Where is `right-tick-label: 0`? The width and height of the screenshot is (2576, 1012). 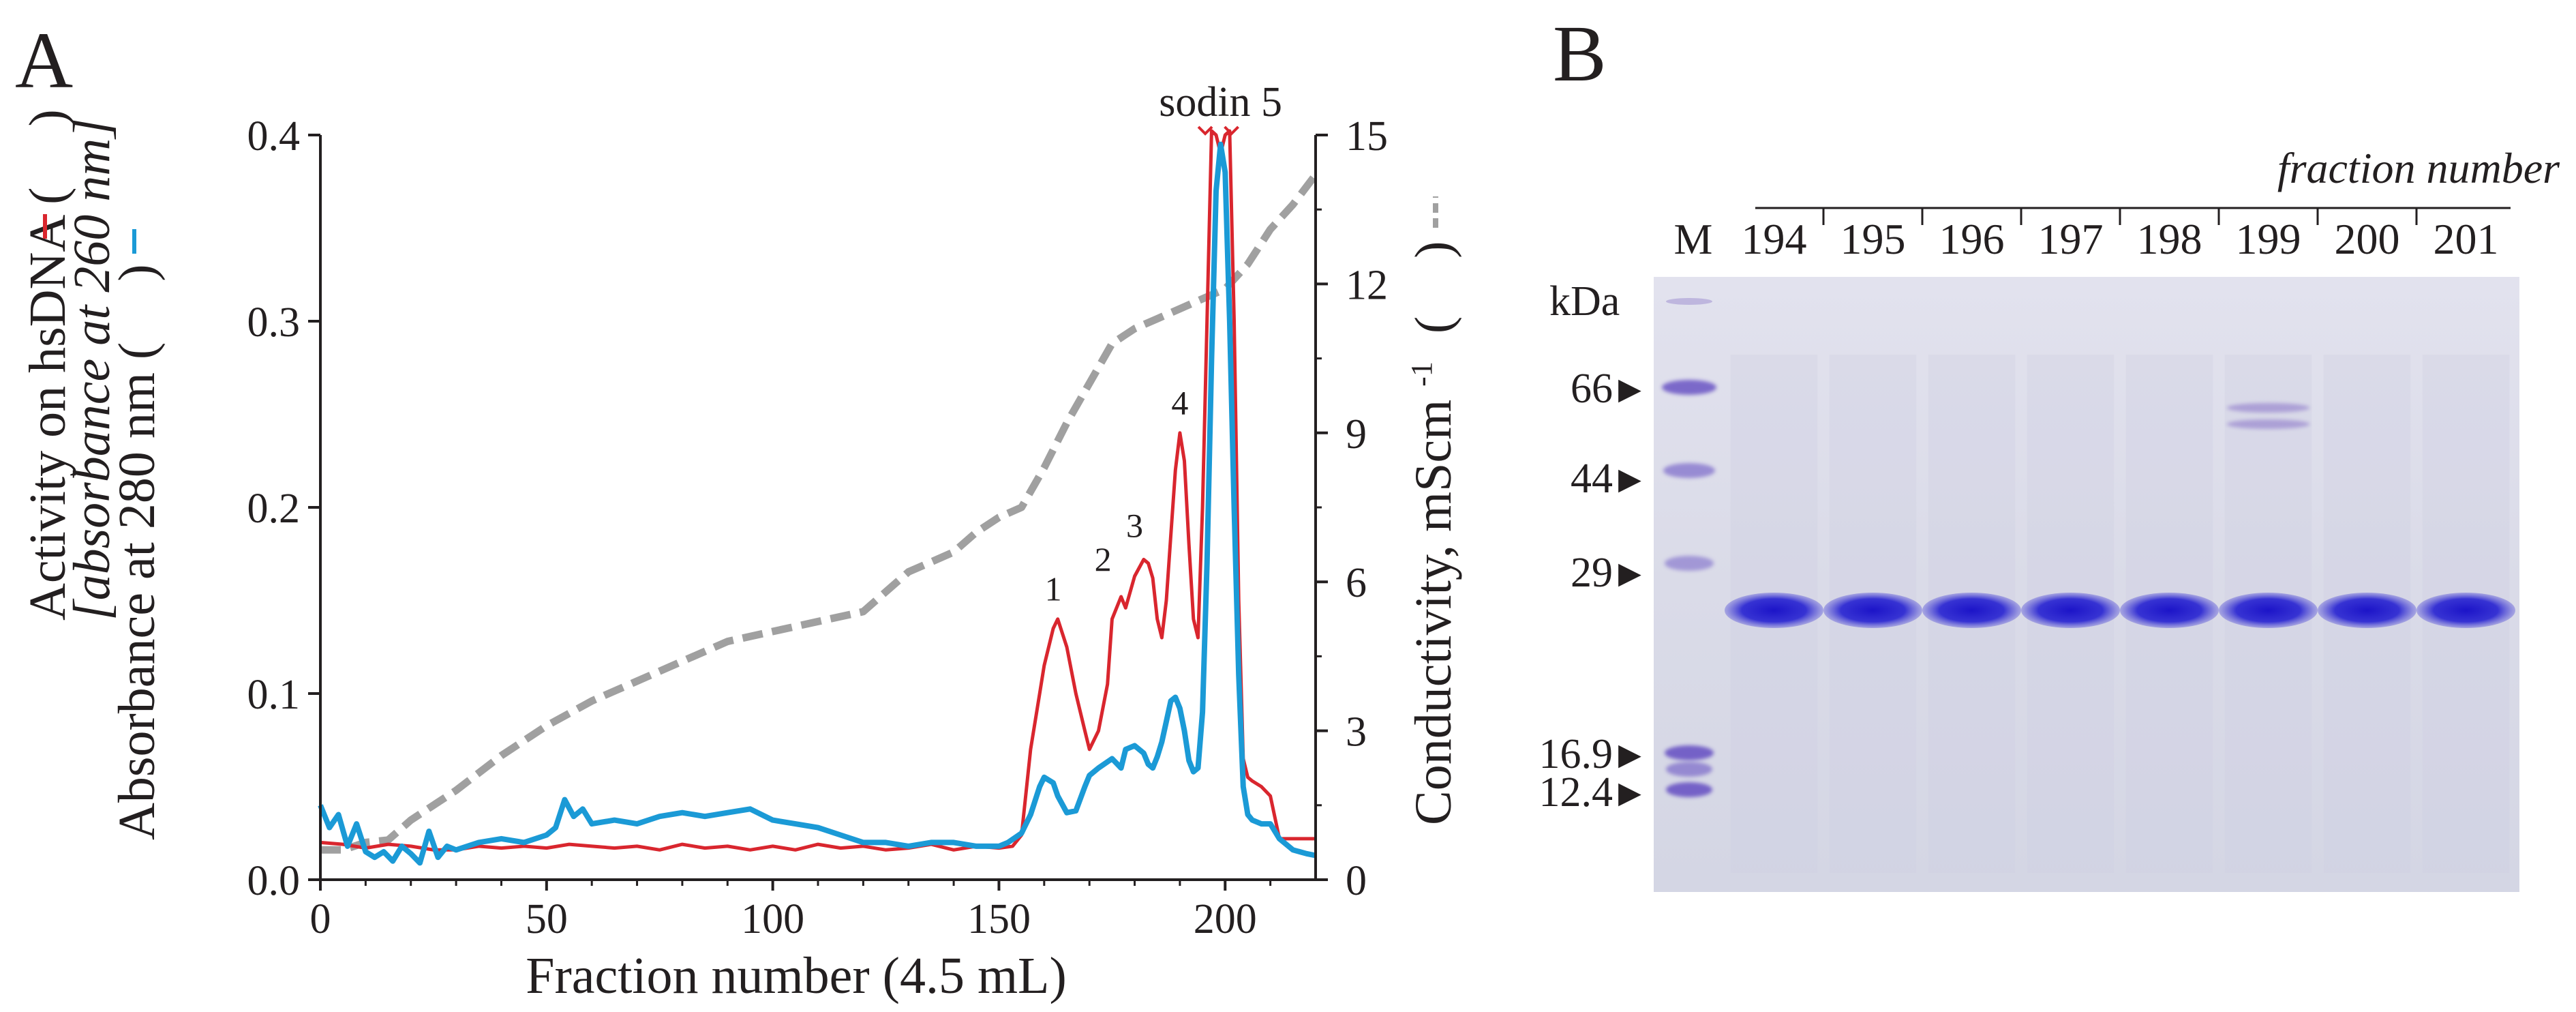 right-tick-label: 0 is located at coordinates (1357, 881).